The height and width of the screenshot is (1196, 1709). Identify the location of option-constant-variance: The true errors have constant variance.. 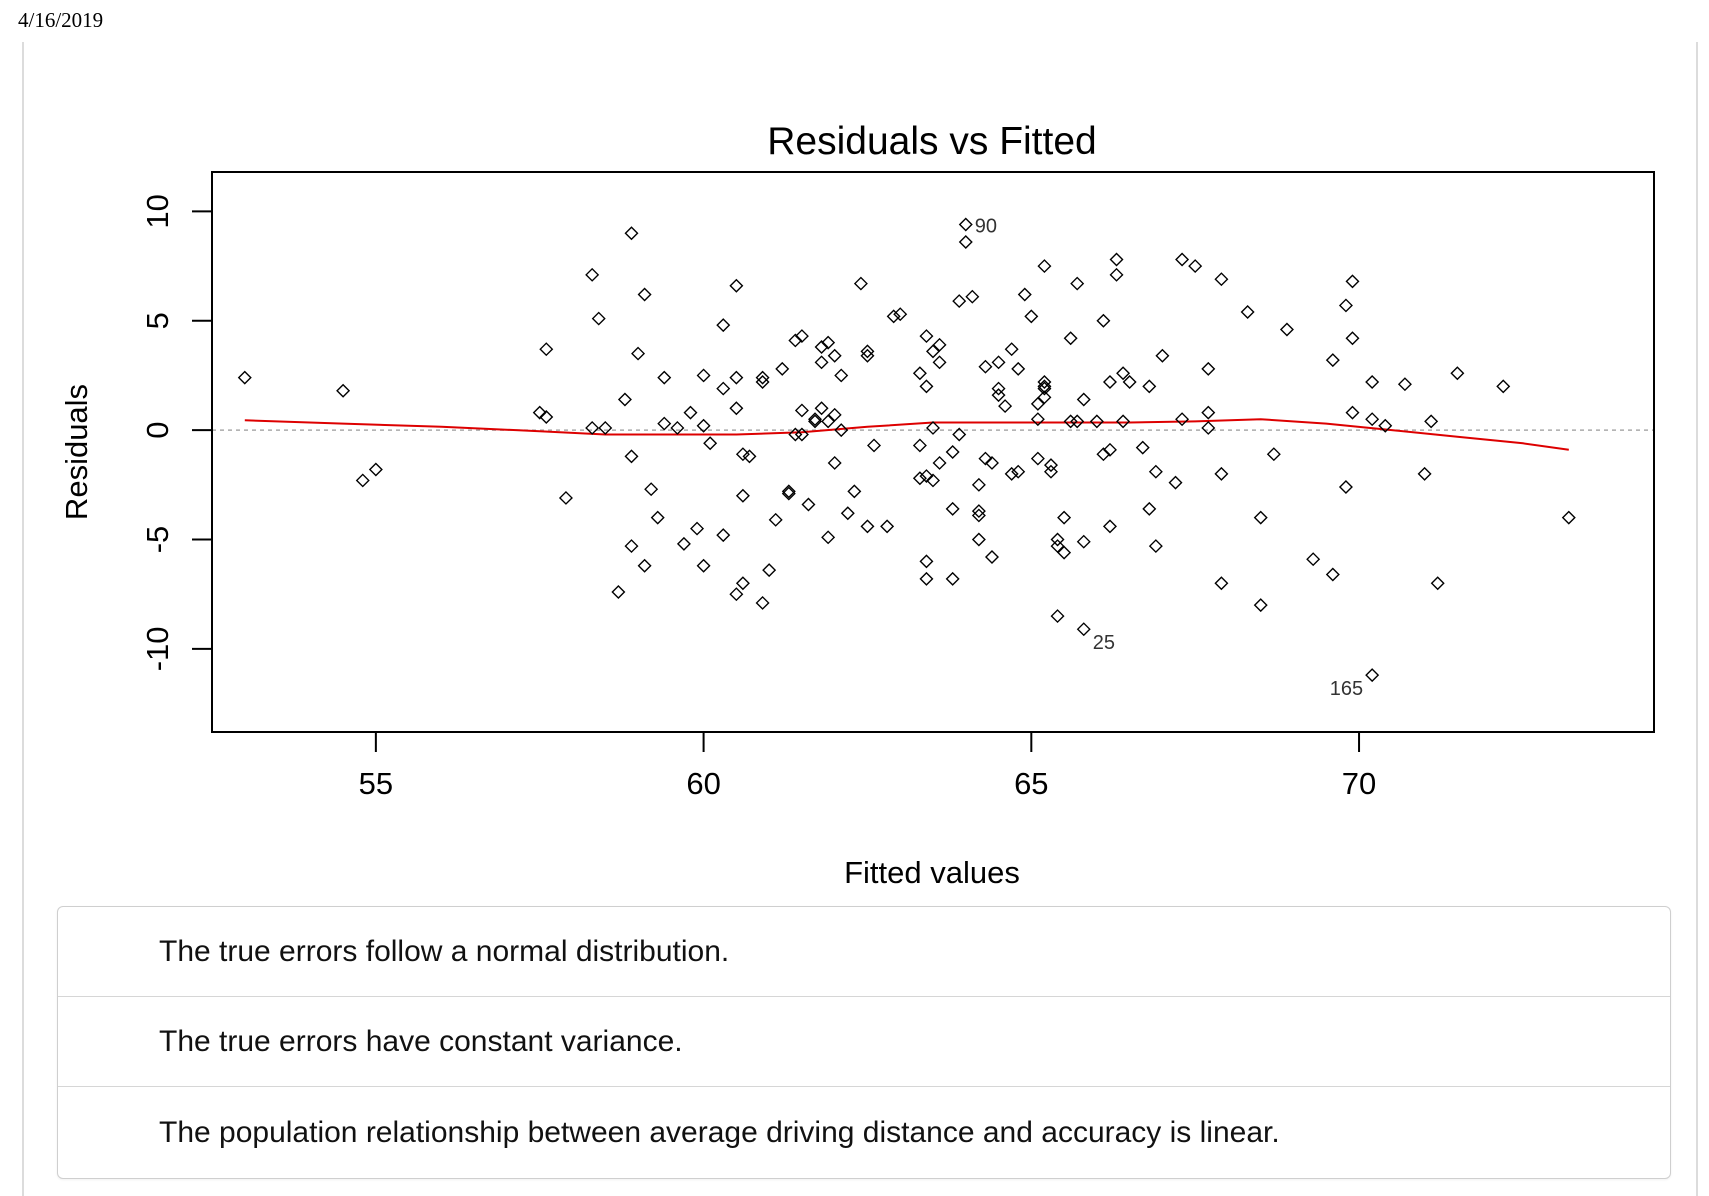
(864, 1042).